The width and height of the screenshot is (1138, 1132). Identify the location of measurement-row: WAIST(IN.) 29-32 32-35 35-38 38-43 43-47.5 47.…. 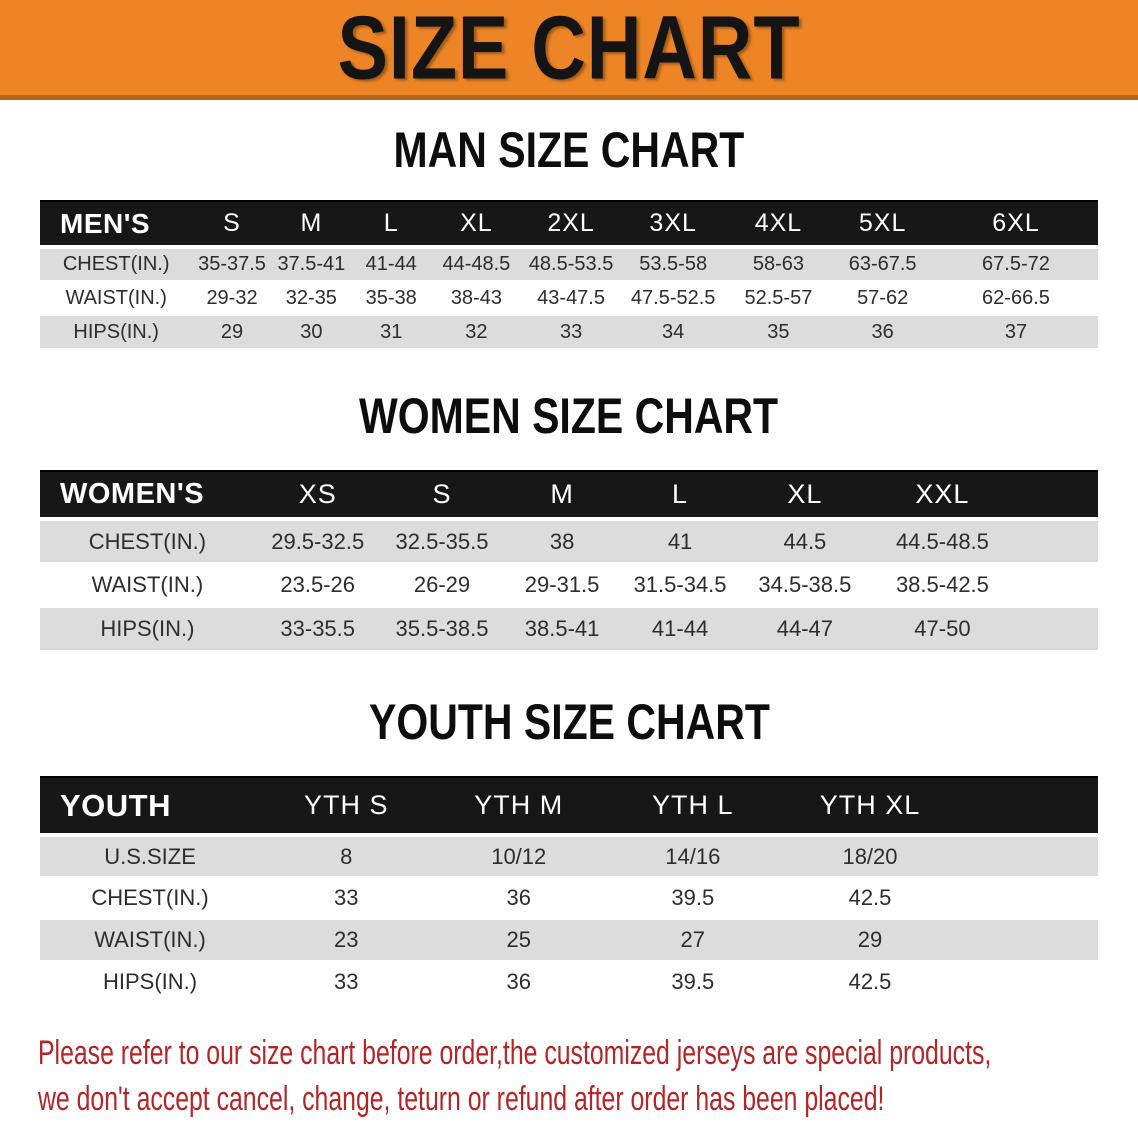
(569, 298).